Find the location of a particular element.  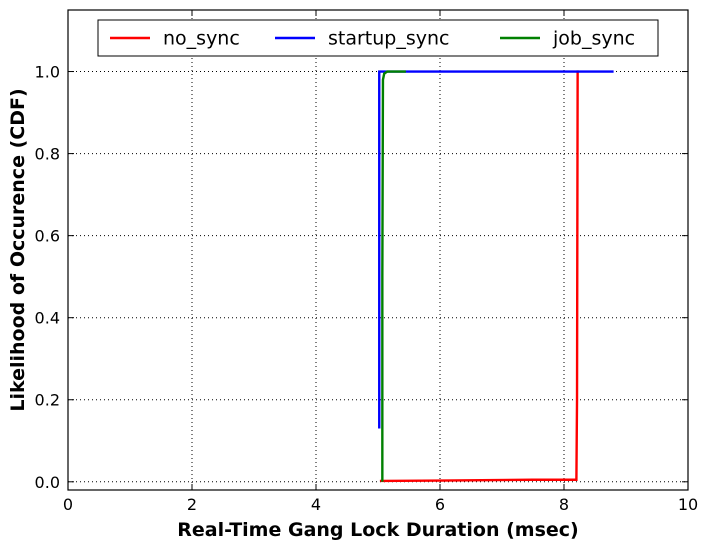

series-line-job-sync is located at coordinates (393, 276).